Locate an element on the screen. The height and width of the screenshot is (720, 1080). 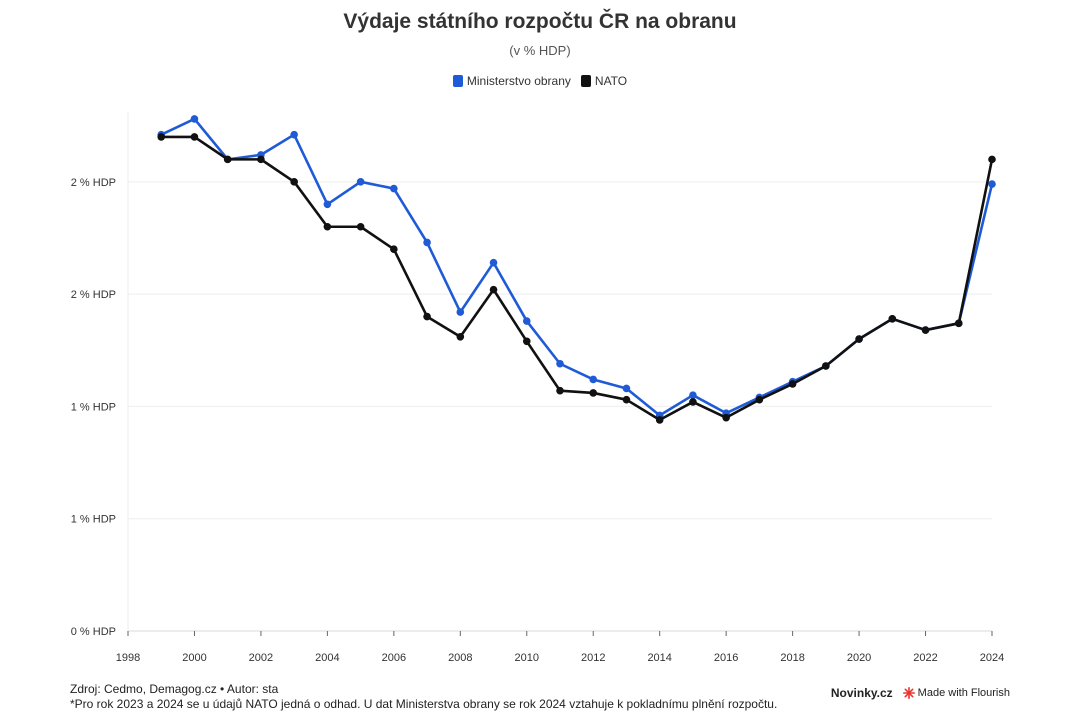
novinky-logo: Novinky.cz is located at coordinates (861, 693).